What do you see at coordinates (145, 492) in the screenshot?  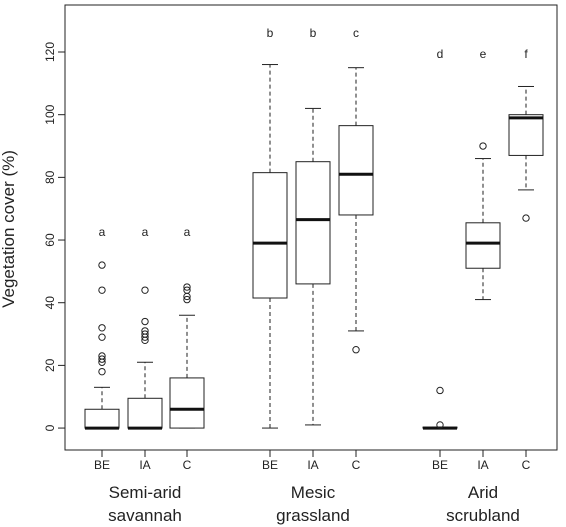 I see `group-label-line: Semi-arid` at bounding box center [145, 492].